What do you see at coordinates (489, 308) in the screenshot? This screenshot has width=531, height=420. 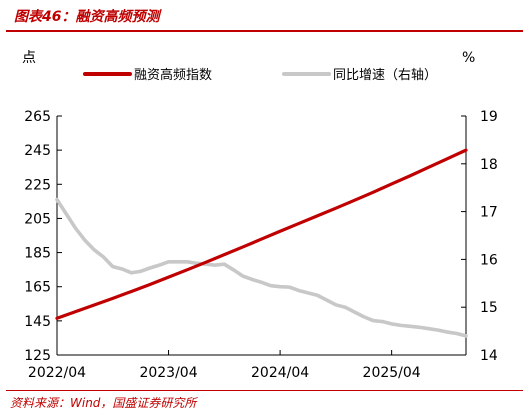 I see `right-tick-label: 15` at bounding box center [489, 308].